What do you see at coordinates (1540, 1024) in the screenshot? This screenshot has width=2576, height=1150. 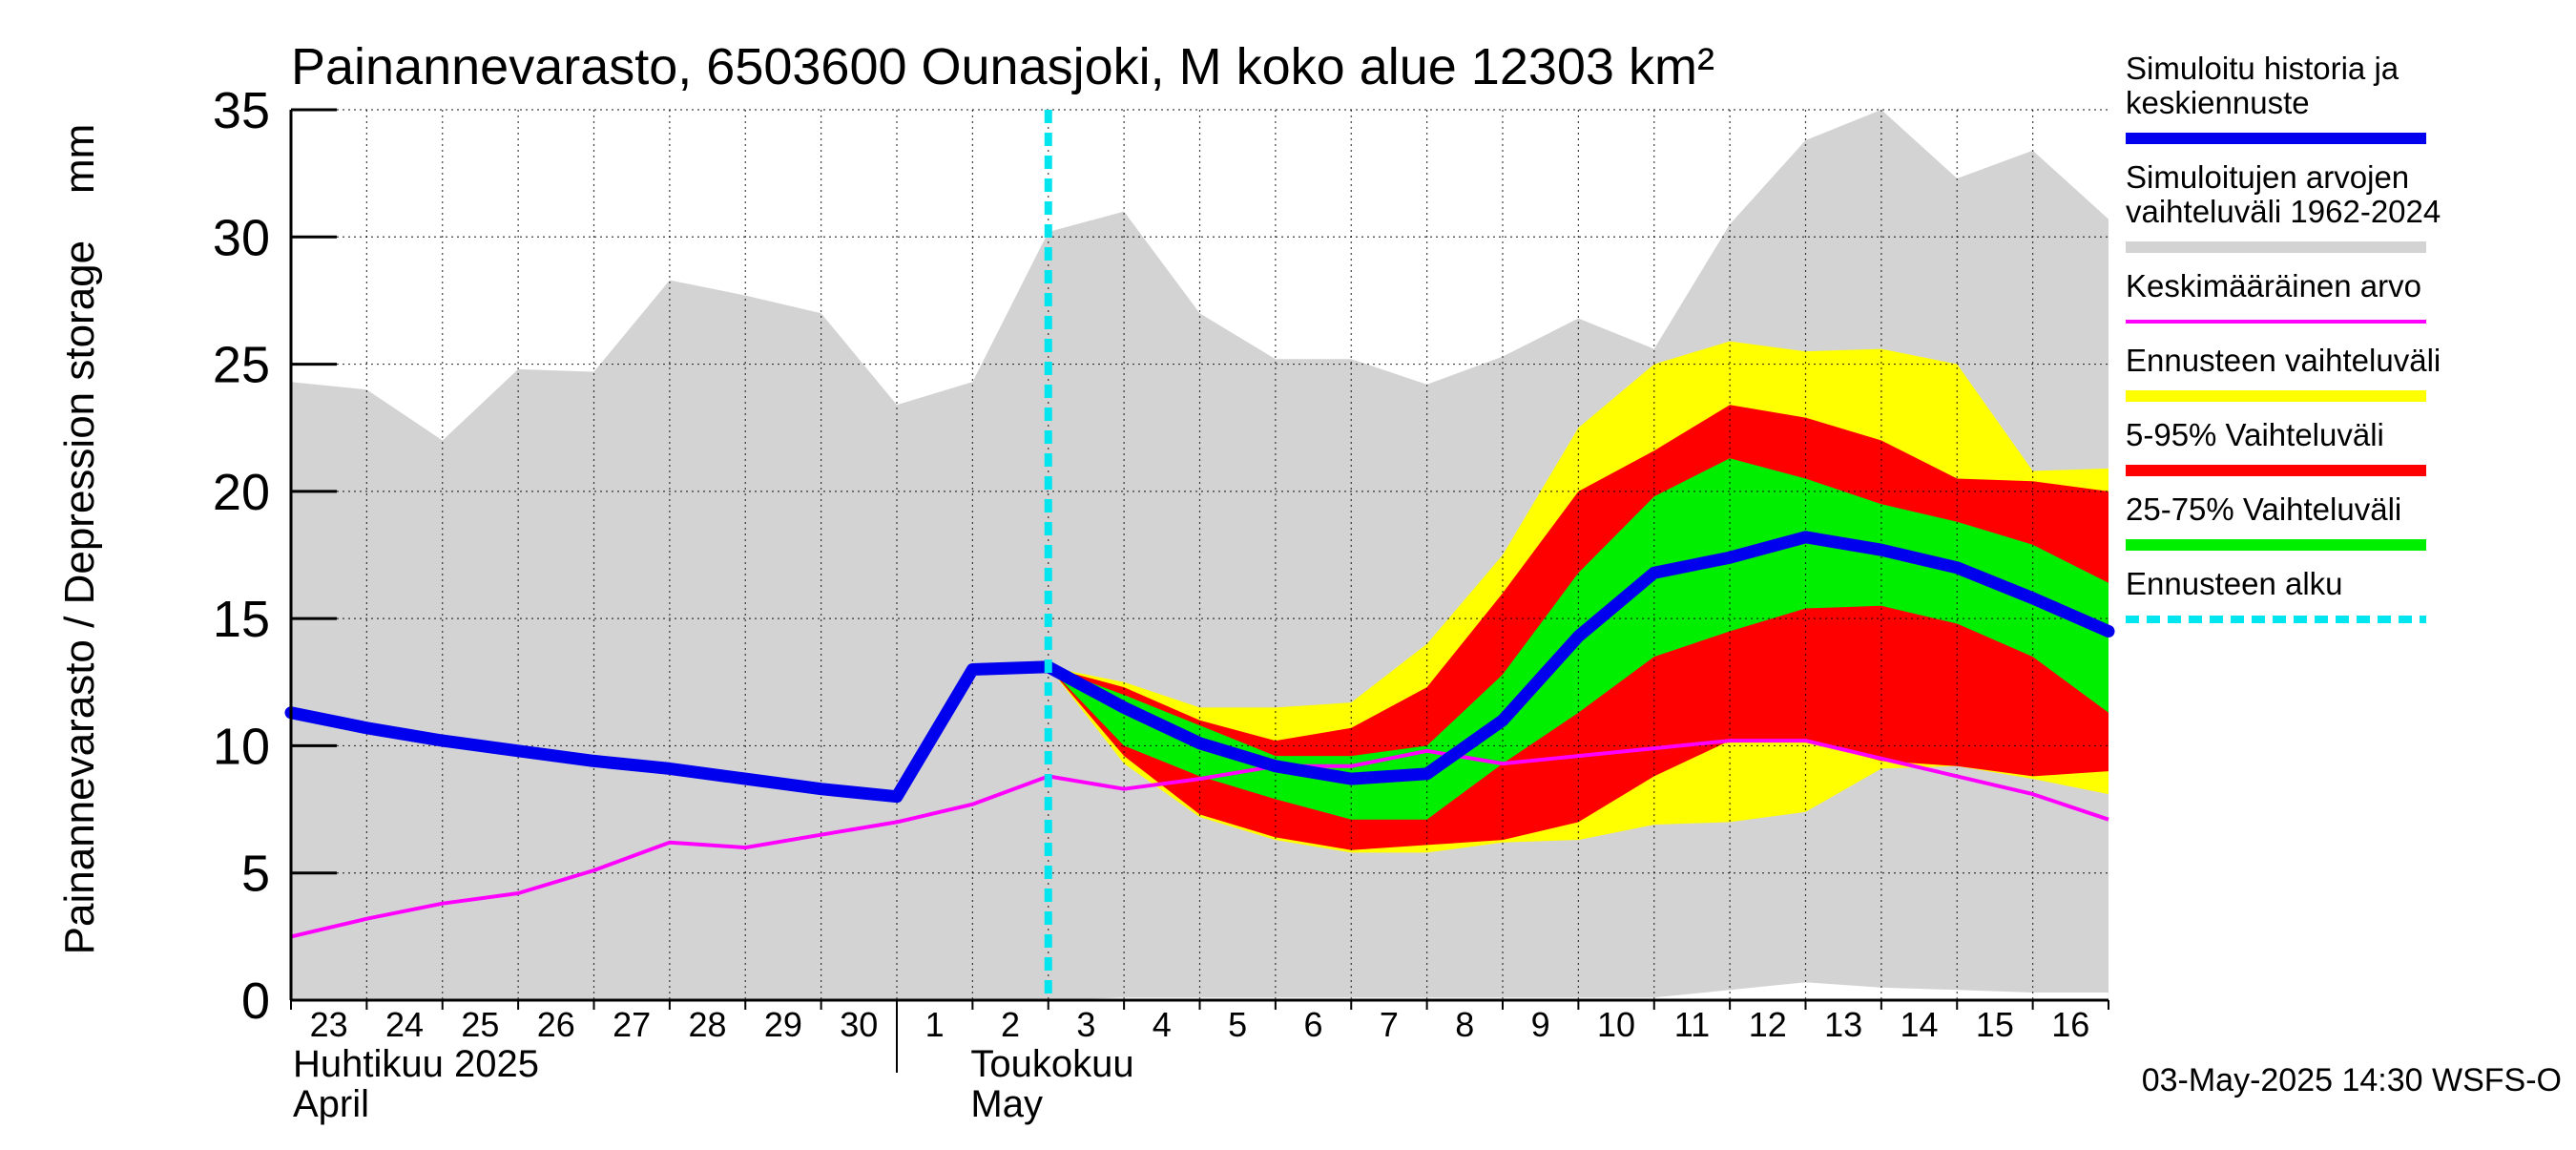 I see `x-tick-label: 9` at bounding box center [1540, 1024].